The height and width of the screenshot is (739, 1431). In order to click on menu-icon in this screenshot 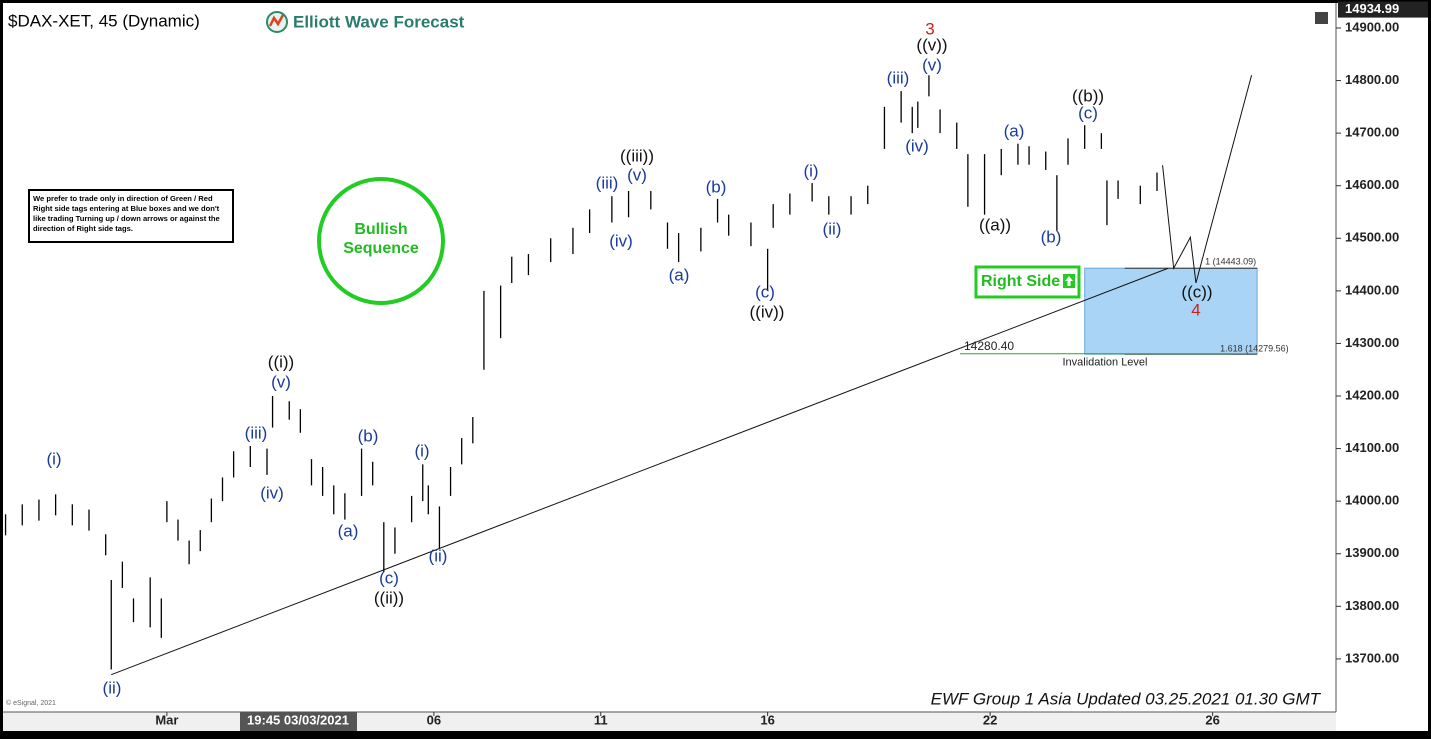, I will do `click(1321, 18)`.